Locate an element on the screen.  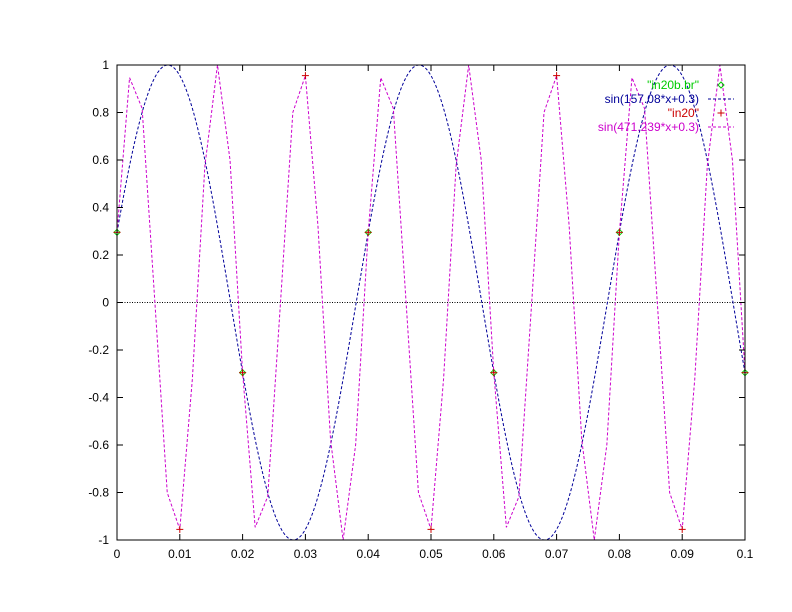
x-tick-label: 0 is located at coordinates (117, 554).